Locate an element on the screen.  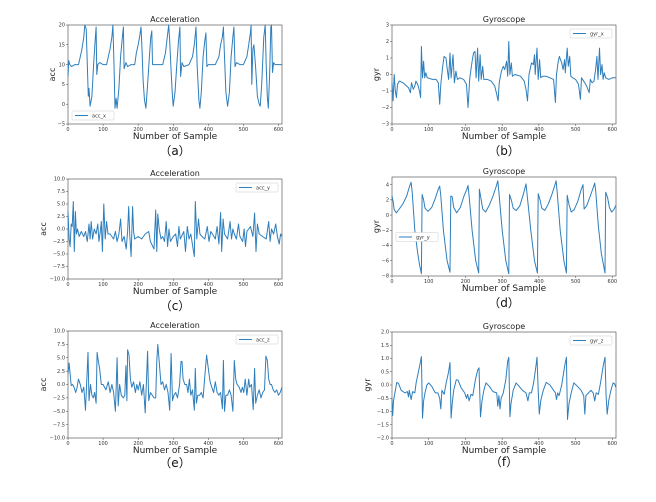
series-line-gyr_z is located at coordinates (504, 388).